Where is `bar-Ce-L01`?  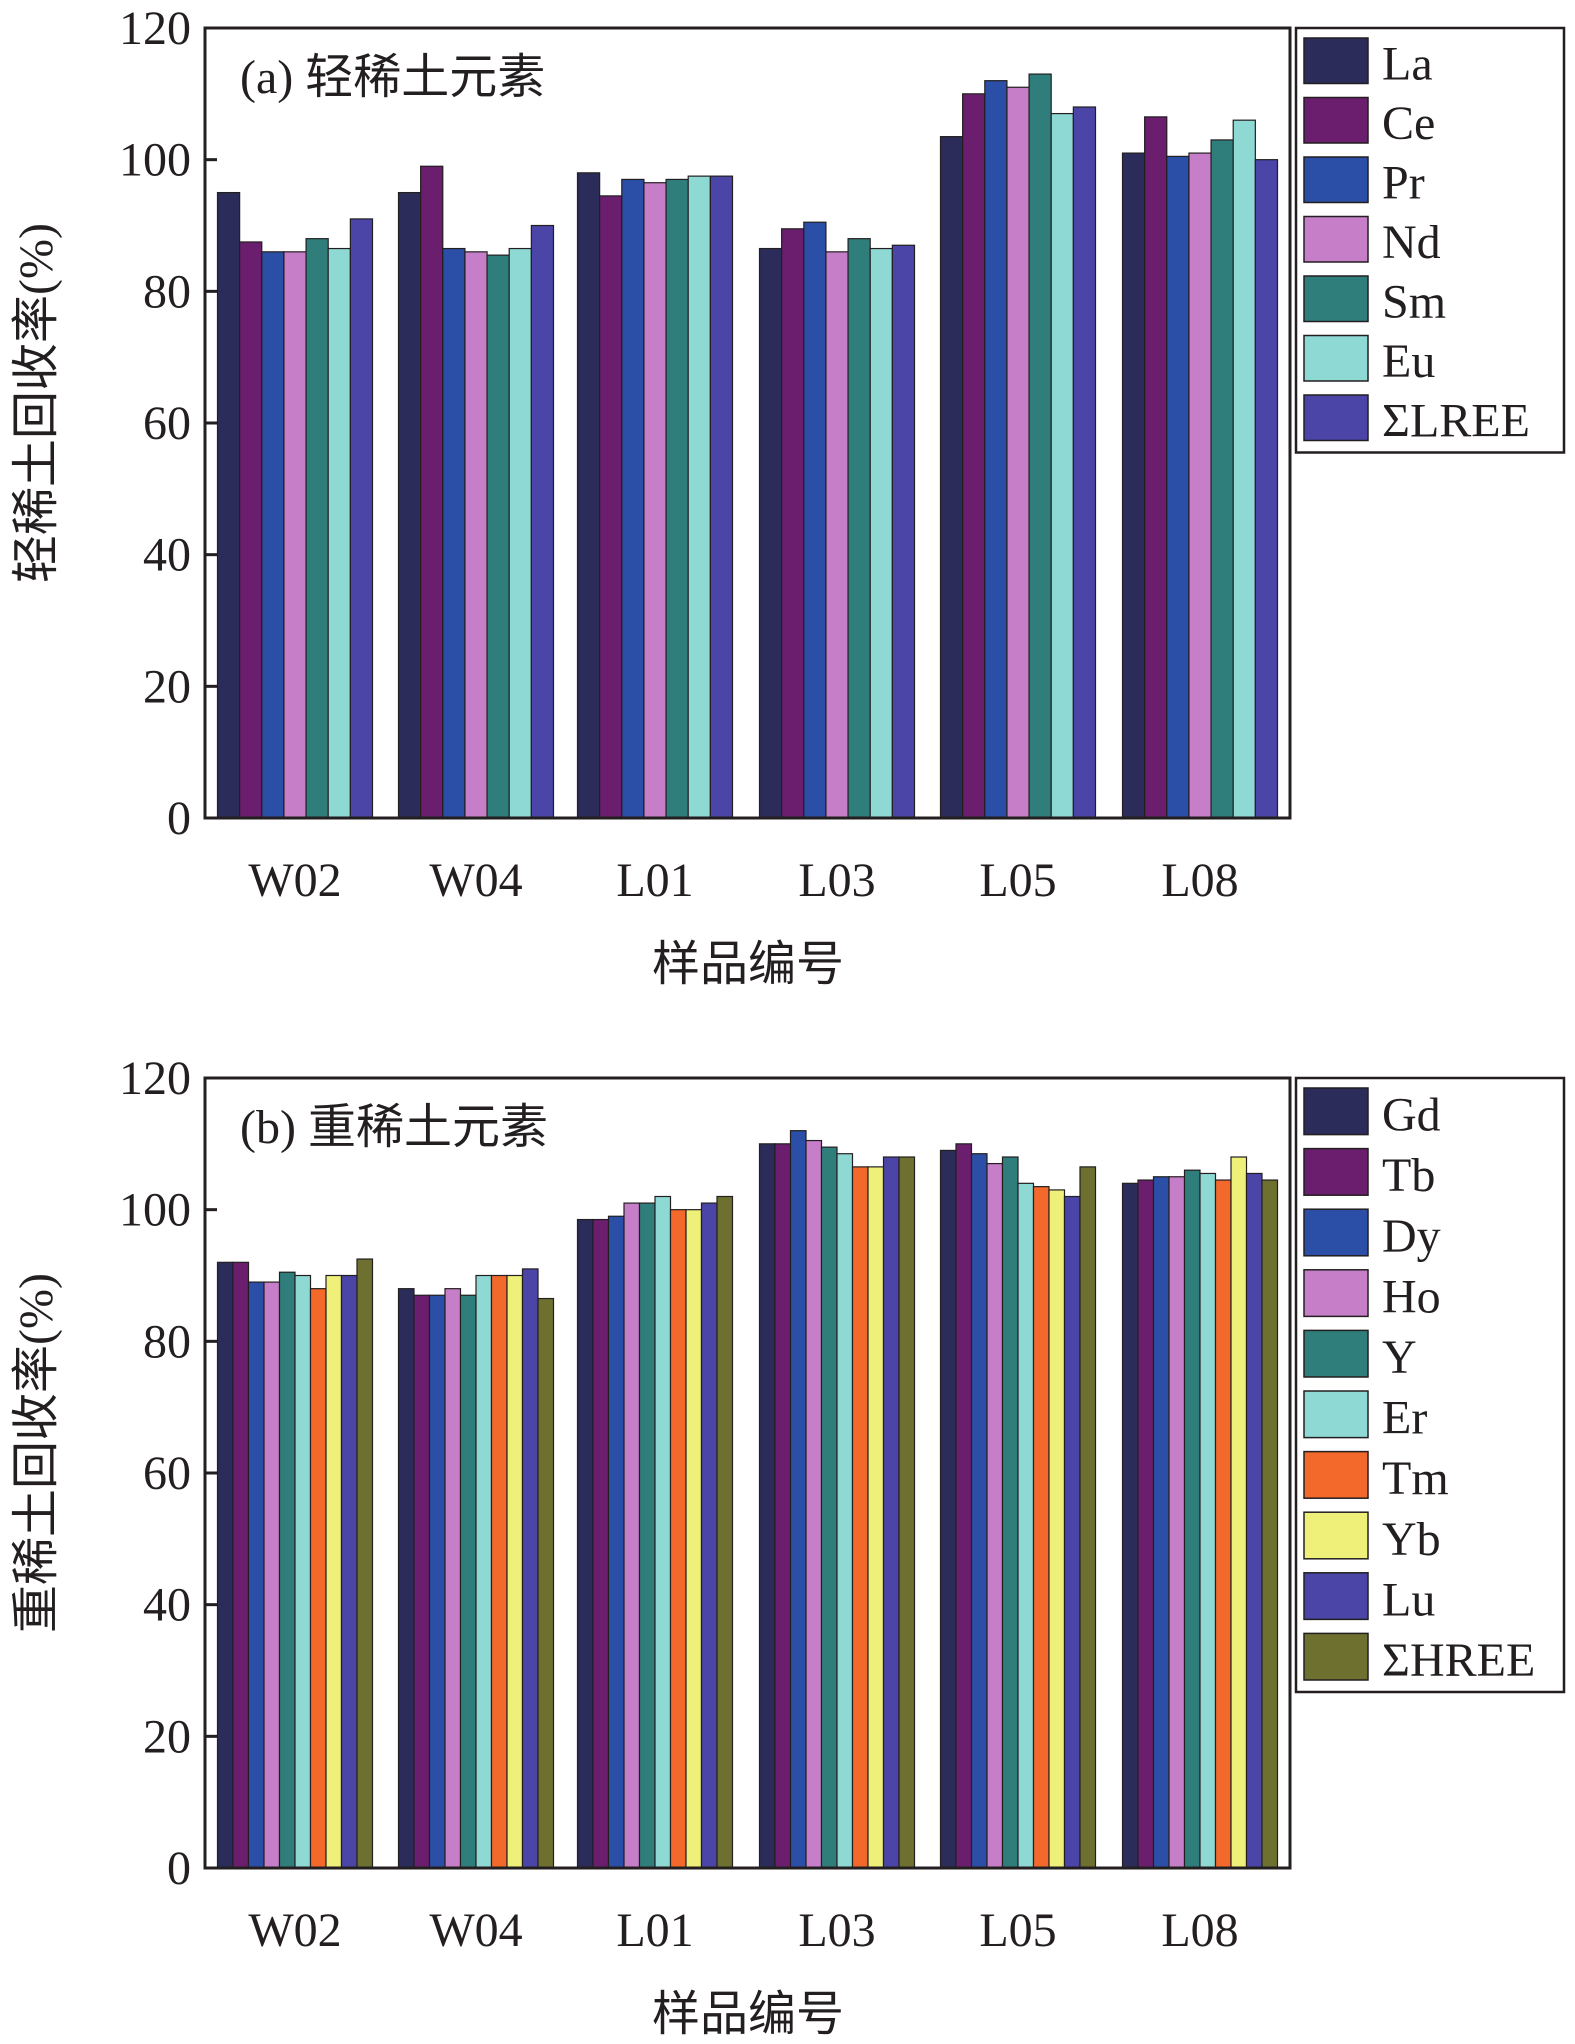 bar-Ce-L01 is located at coordinates (611, 507).